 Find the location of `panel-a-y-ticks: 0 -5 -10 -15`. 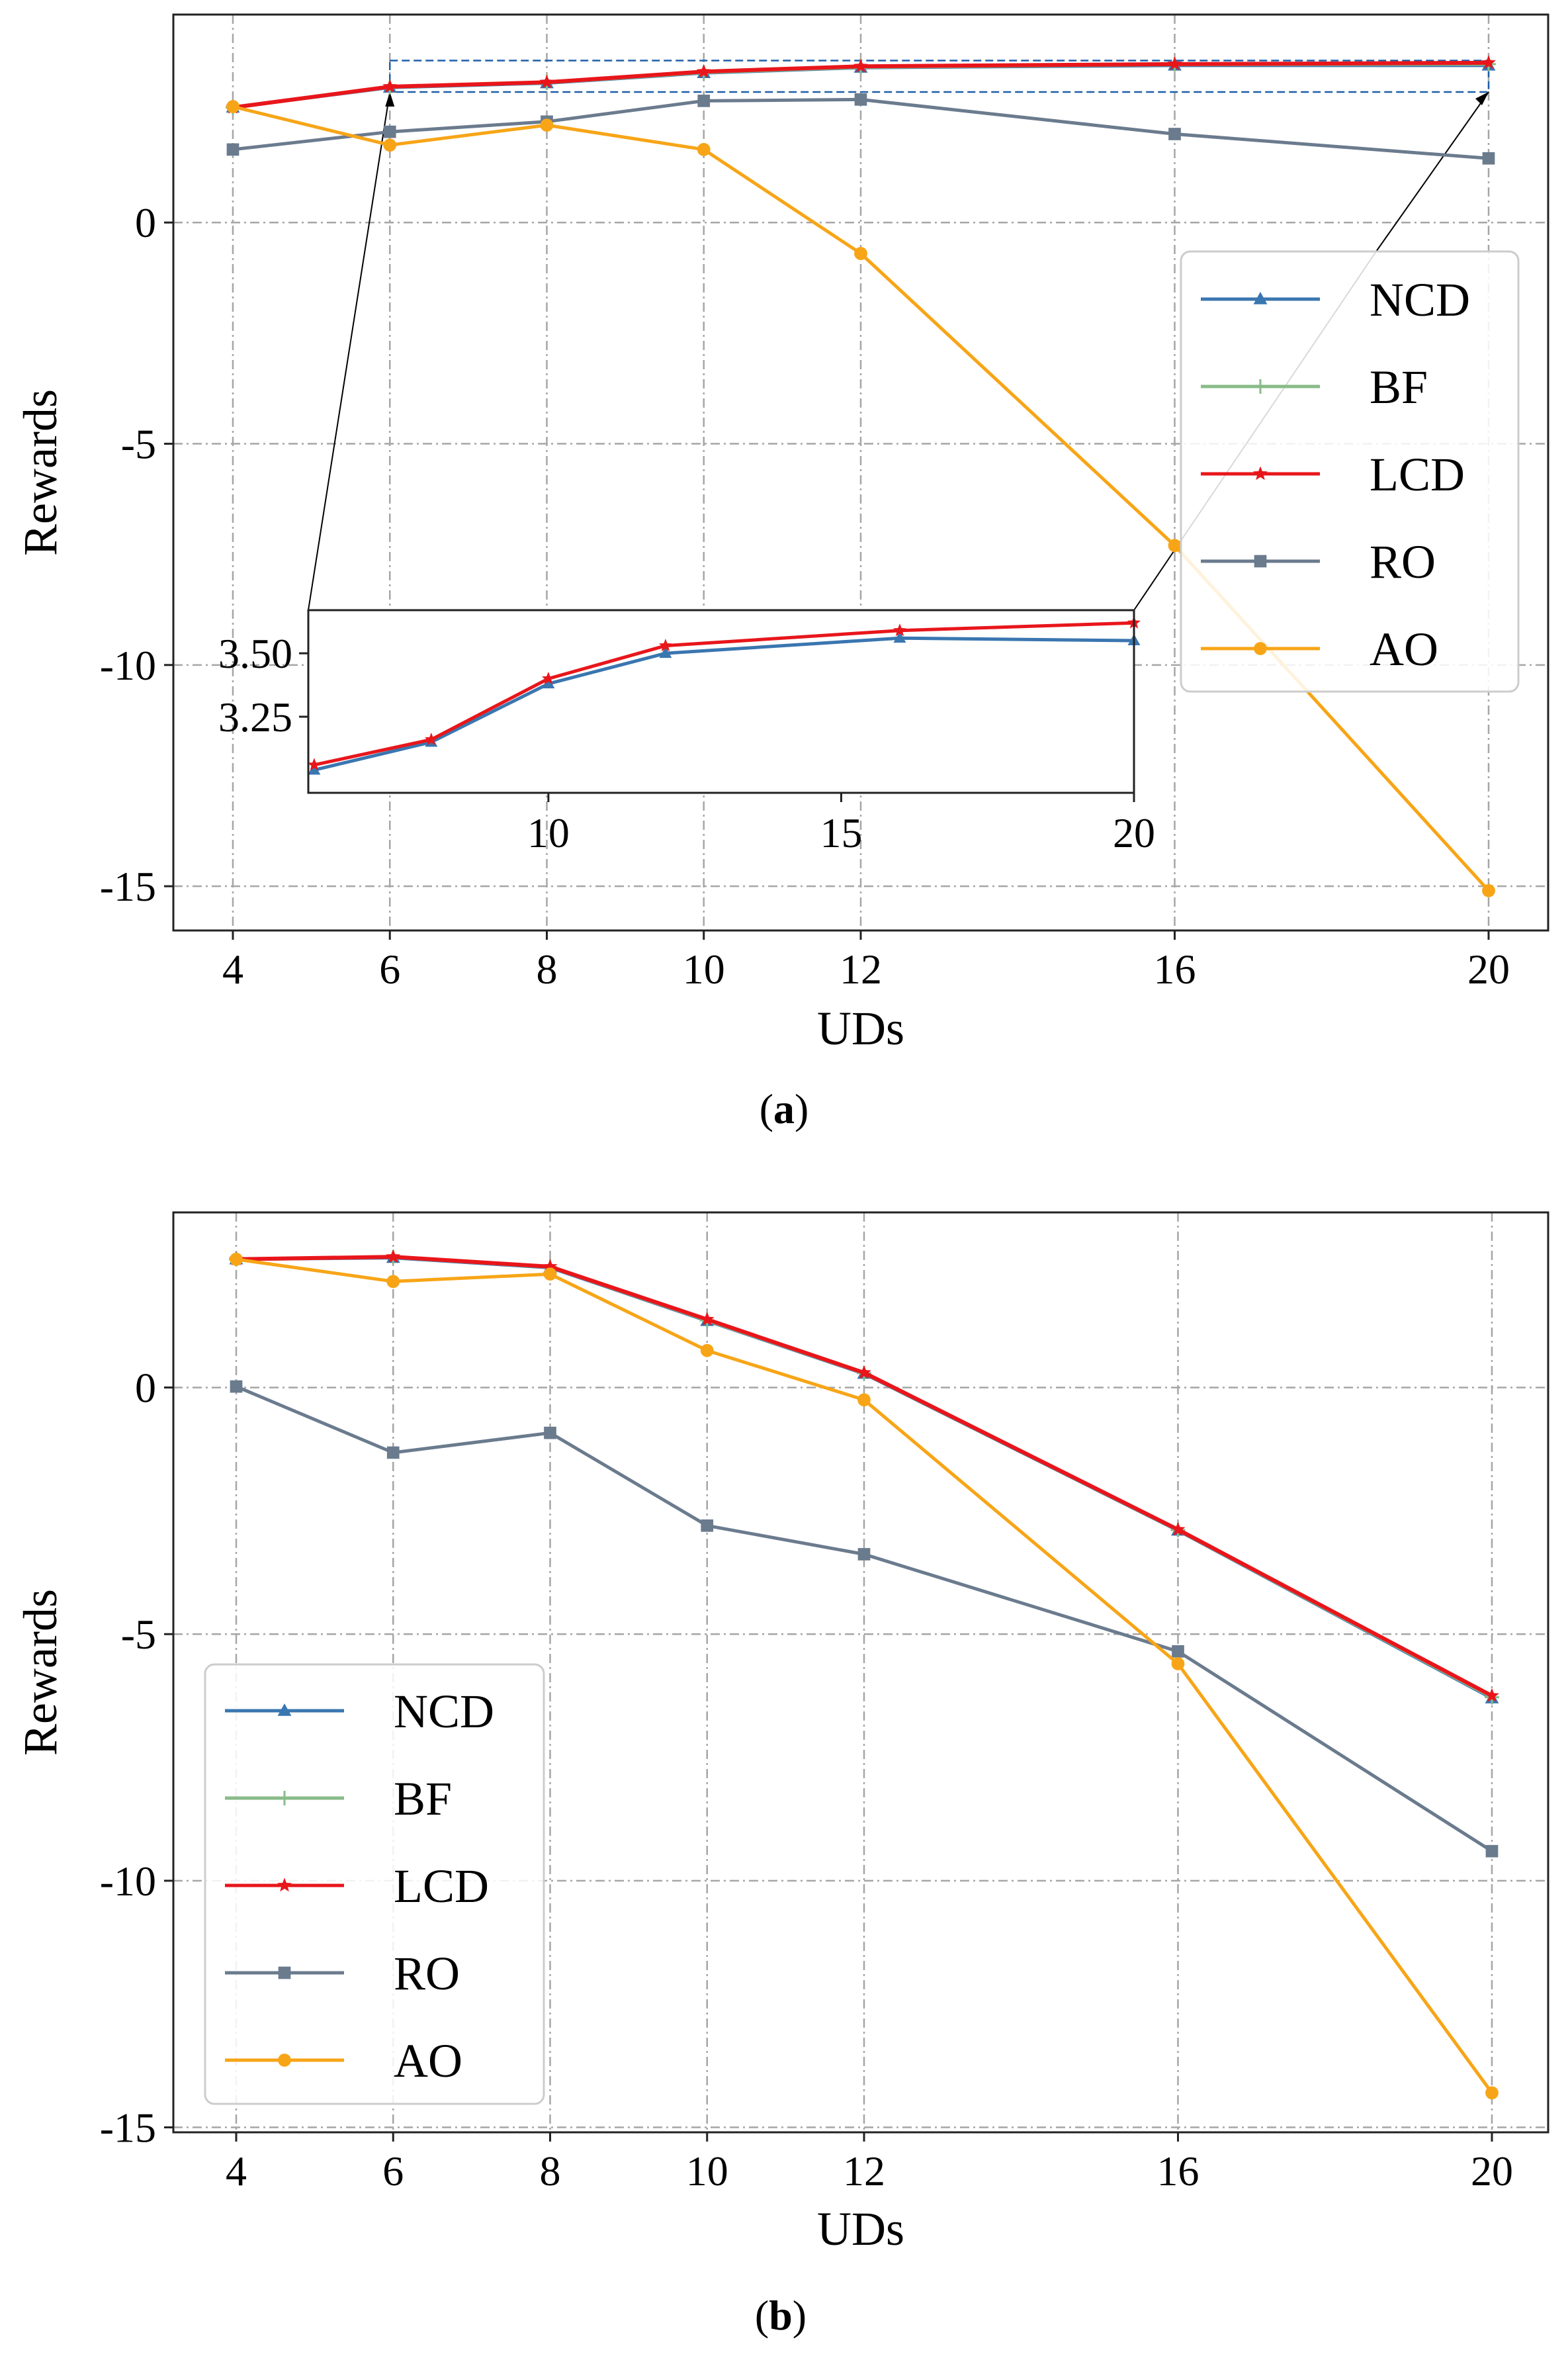

panel-a-y-ticks: 0 -5 -10 -15 is located at coordinates (137, 554).